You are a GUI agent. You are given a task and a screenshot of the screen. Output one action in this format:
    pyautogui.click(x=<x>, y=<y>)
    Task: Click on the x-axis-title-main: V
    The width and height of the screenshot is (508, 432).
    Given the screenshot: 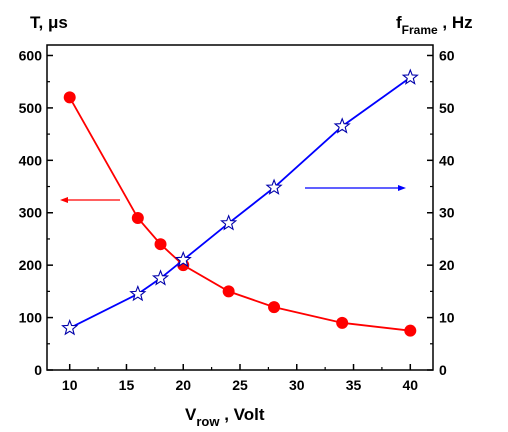 What is the action you would take?
    pyautogui.click(x=191, y=414)
    